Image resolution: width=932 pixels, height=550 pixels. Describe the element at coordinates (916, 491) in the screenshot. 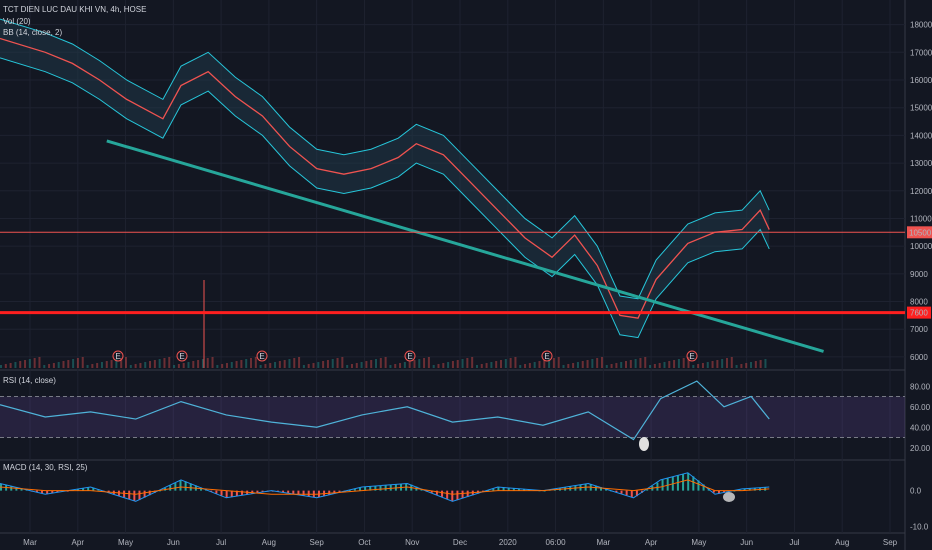

I see `macd-tick-label: 0.0` at that location.